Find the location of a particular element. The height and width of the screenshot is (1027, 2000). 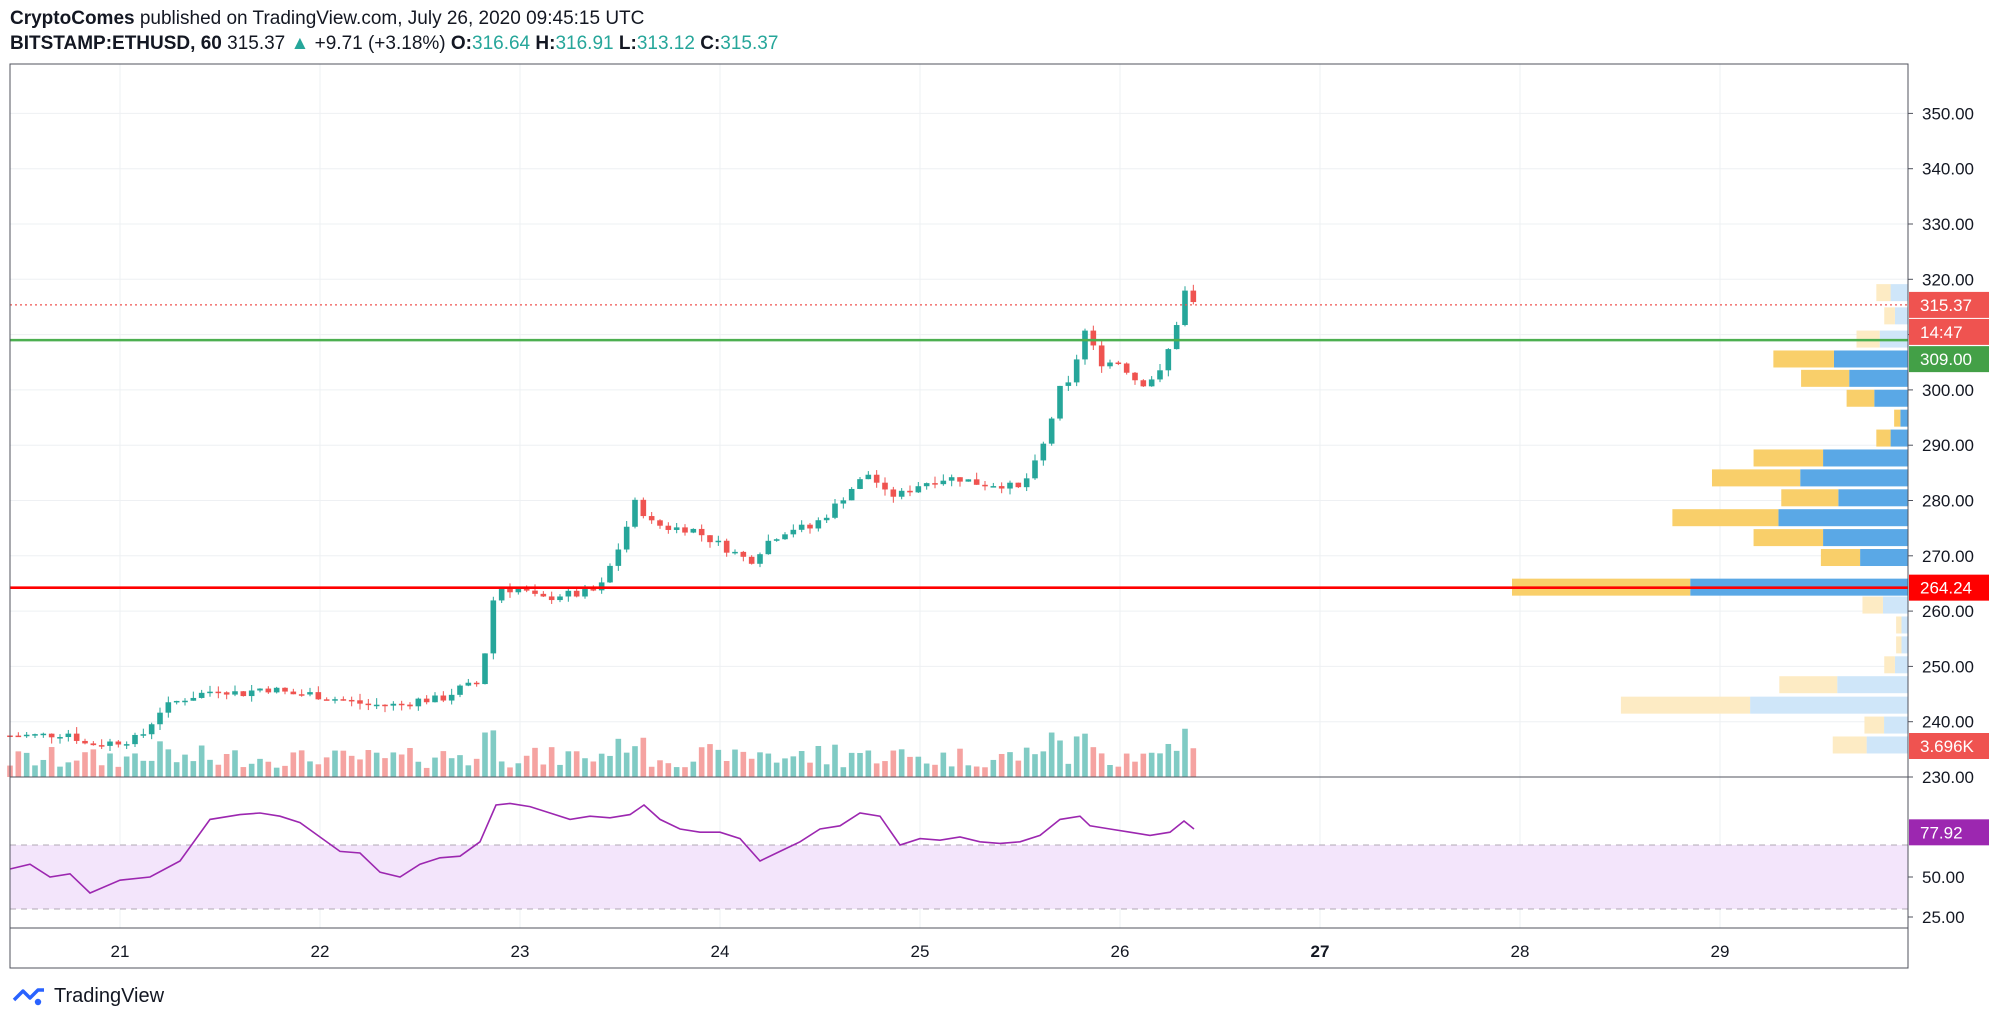

time-axis: 21 22 23 24 25 26 27 28 29 is located at coordinates (920, 951).